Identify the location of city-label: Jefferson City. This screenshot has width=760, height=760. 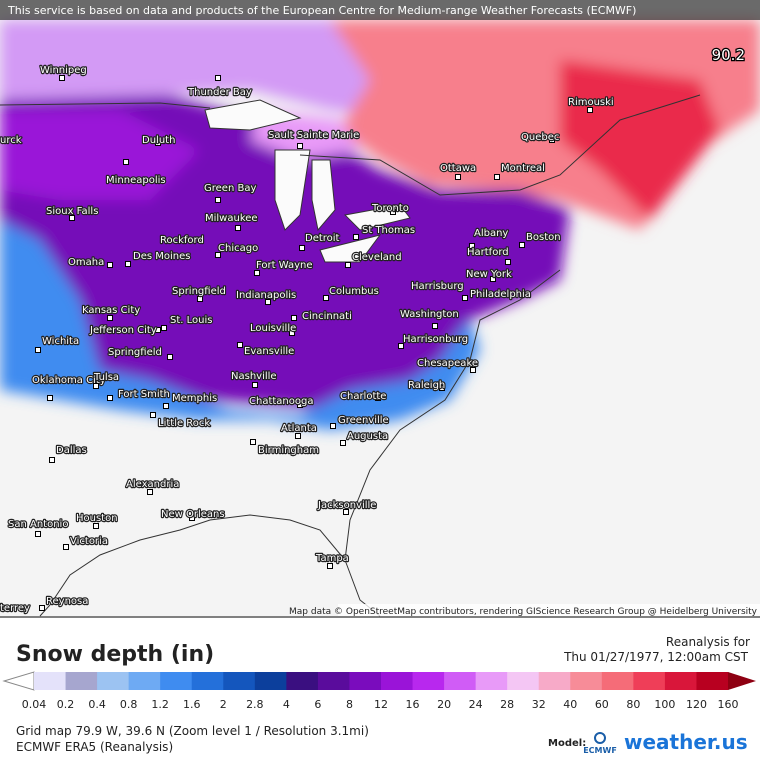
(123, 330).